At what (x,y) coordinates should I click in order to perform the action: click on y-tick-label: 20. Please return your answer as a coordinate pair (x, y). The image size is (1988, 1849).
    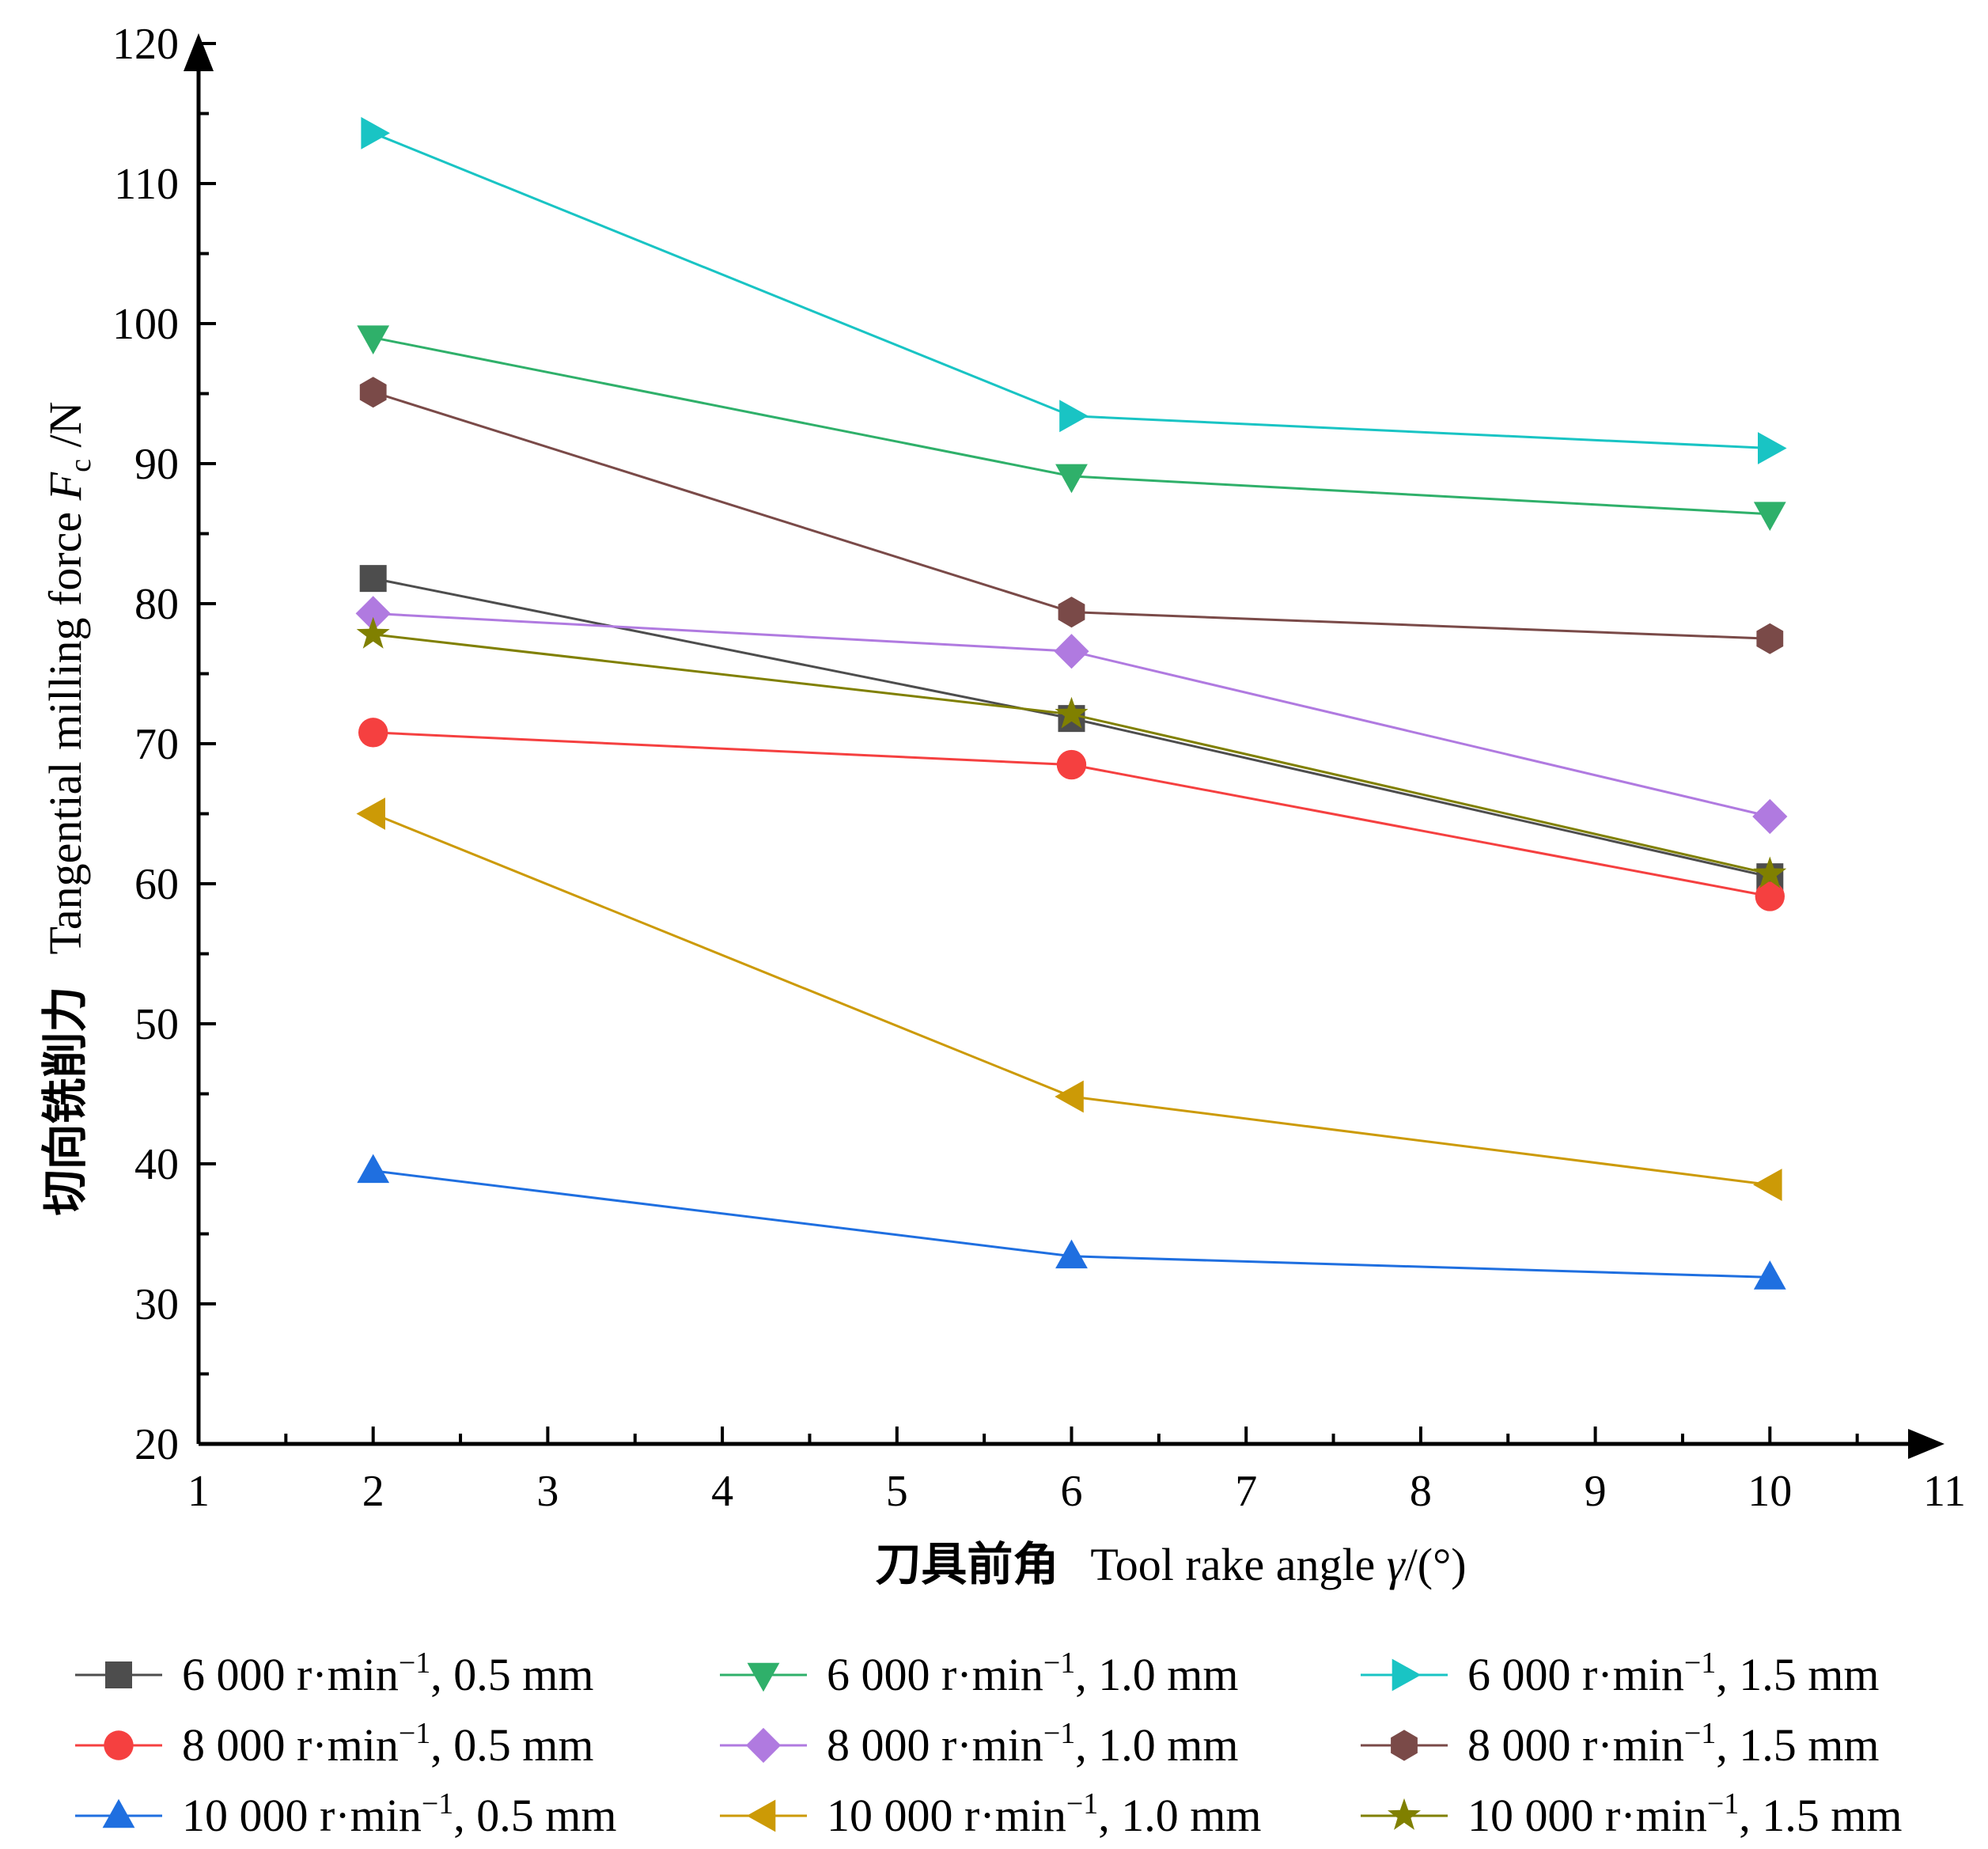
    Looking at the image, I should click on (156, 1444).